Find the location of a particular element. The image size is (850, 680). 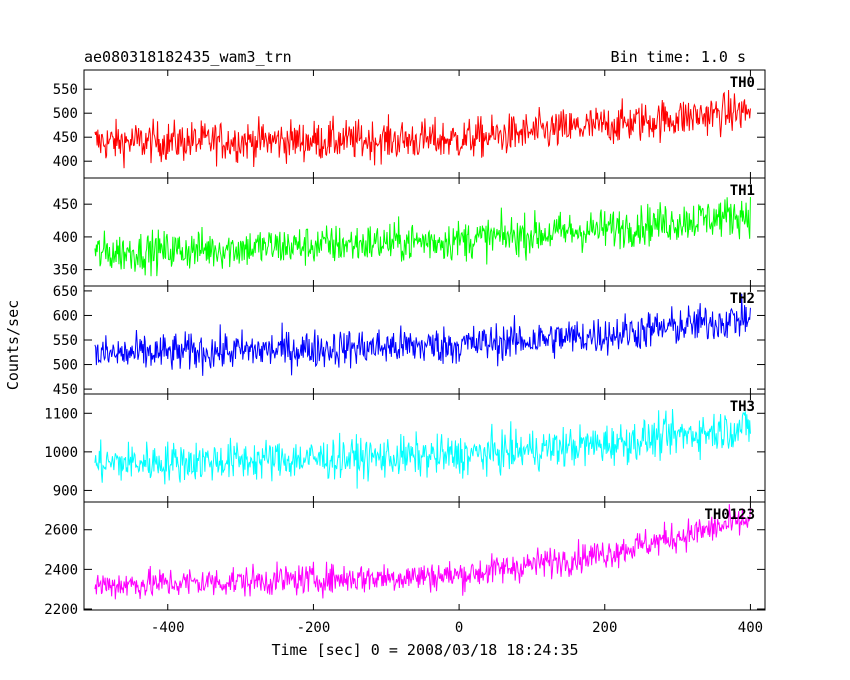

x-tick-label: -400 is located at coordinates (168, 628).